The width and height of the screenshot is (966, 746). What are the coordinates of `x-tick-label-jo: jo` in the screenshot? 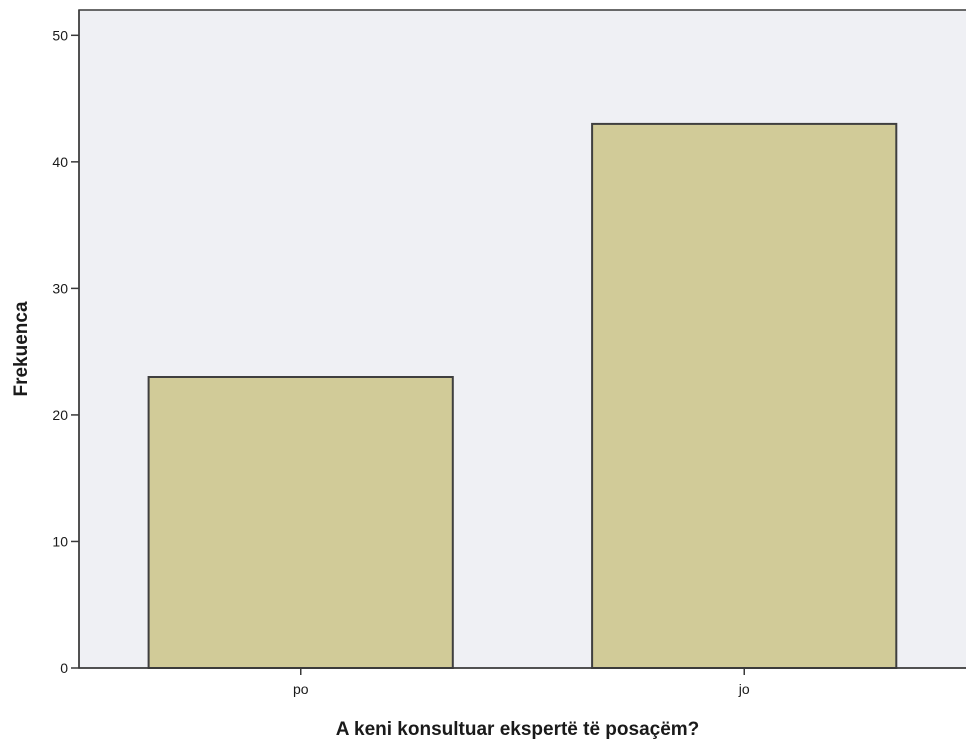 It's located at (744, 689).